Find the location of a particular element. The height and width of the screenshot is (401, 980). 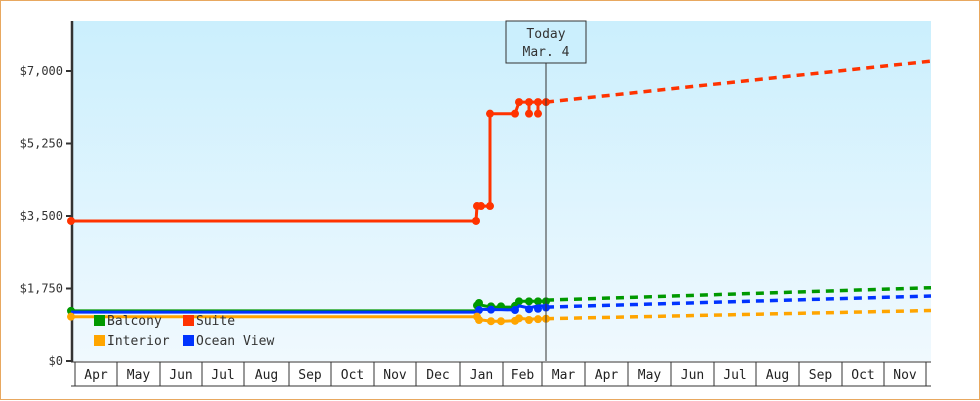

y-tick-label: $3,500 is located at coordinates (41, 216).